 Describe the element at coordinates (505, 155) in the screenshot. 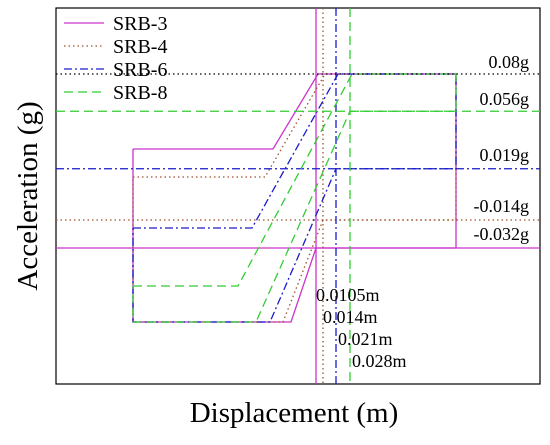

I see `acc-annotation-2: 0.019g` at that location.